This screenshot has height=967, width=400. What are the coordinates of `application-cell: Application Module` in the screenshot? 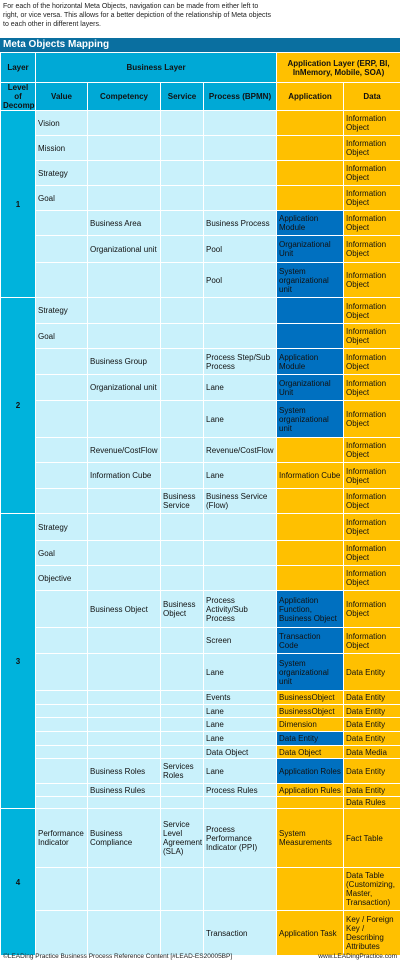 It's located at (310, 361).